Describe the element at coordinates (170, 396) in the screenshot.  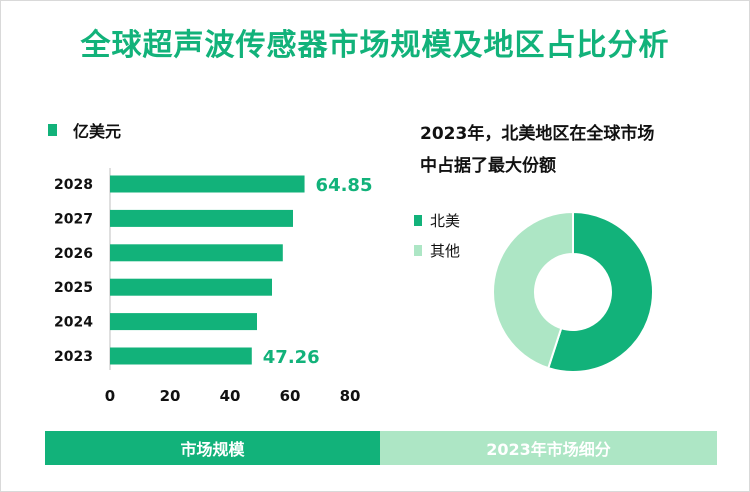
I see `x-tick-label: 20` at that location.